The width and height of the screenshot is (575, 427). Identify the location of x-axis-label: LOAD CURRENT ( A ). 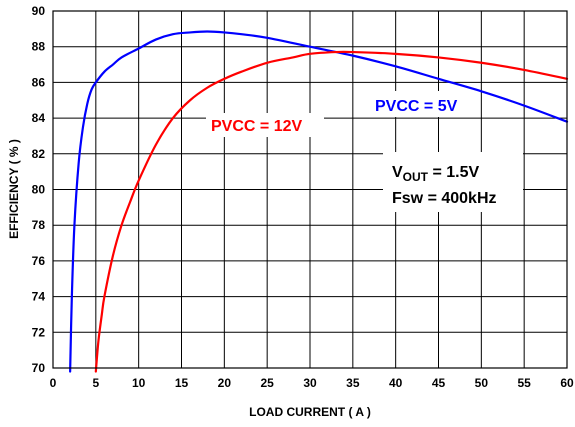
(310, 412).